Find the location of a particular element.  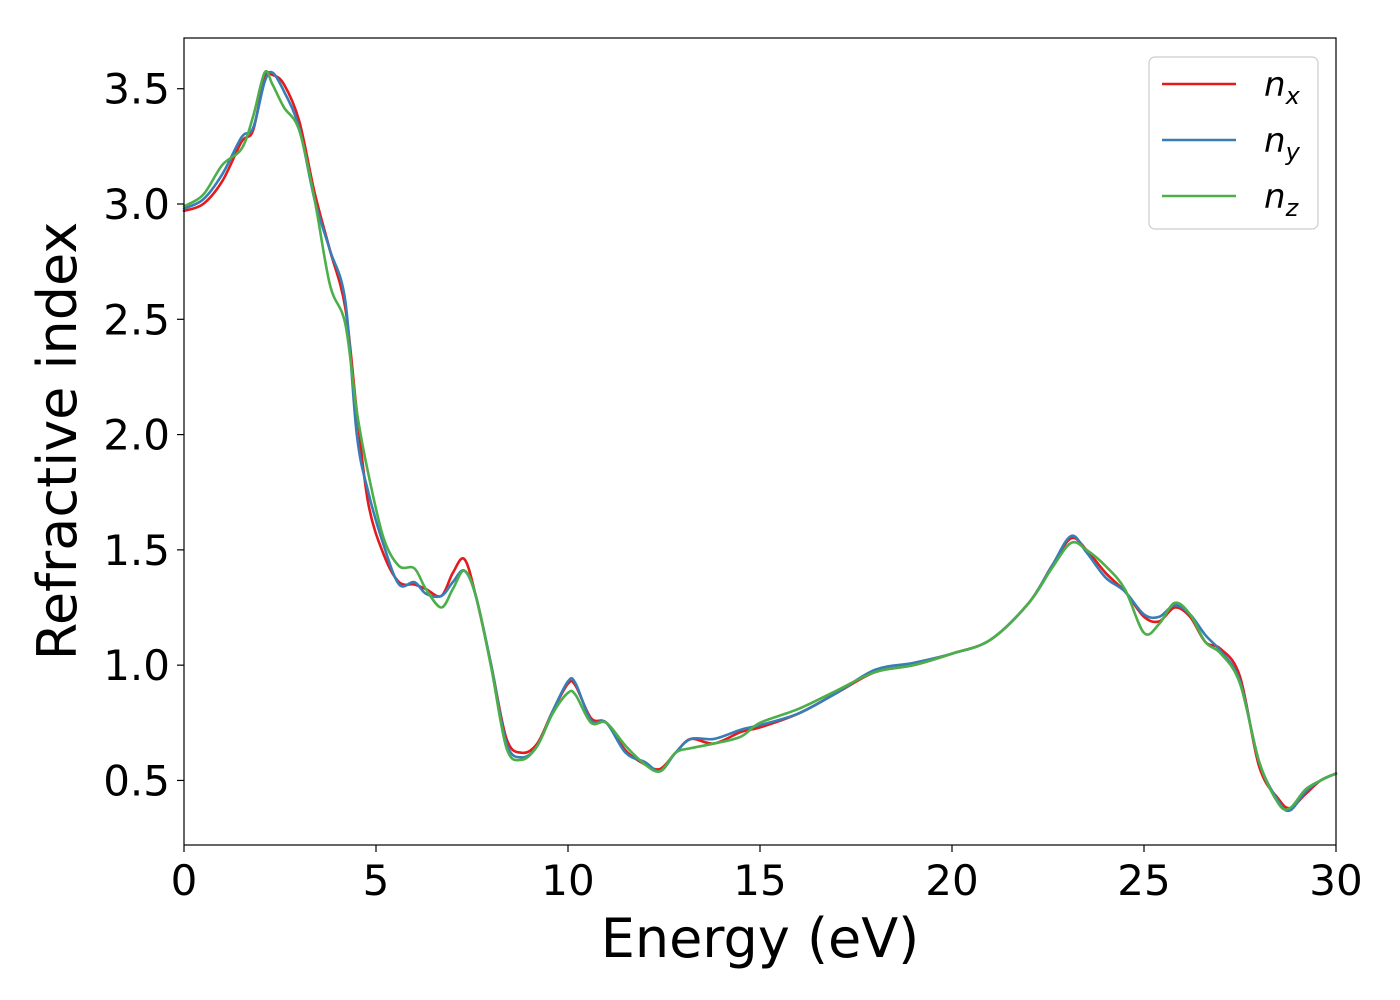

legend-label-ny: ny is located at coordinates (1282, 143).